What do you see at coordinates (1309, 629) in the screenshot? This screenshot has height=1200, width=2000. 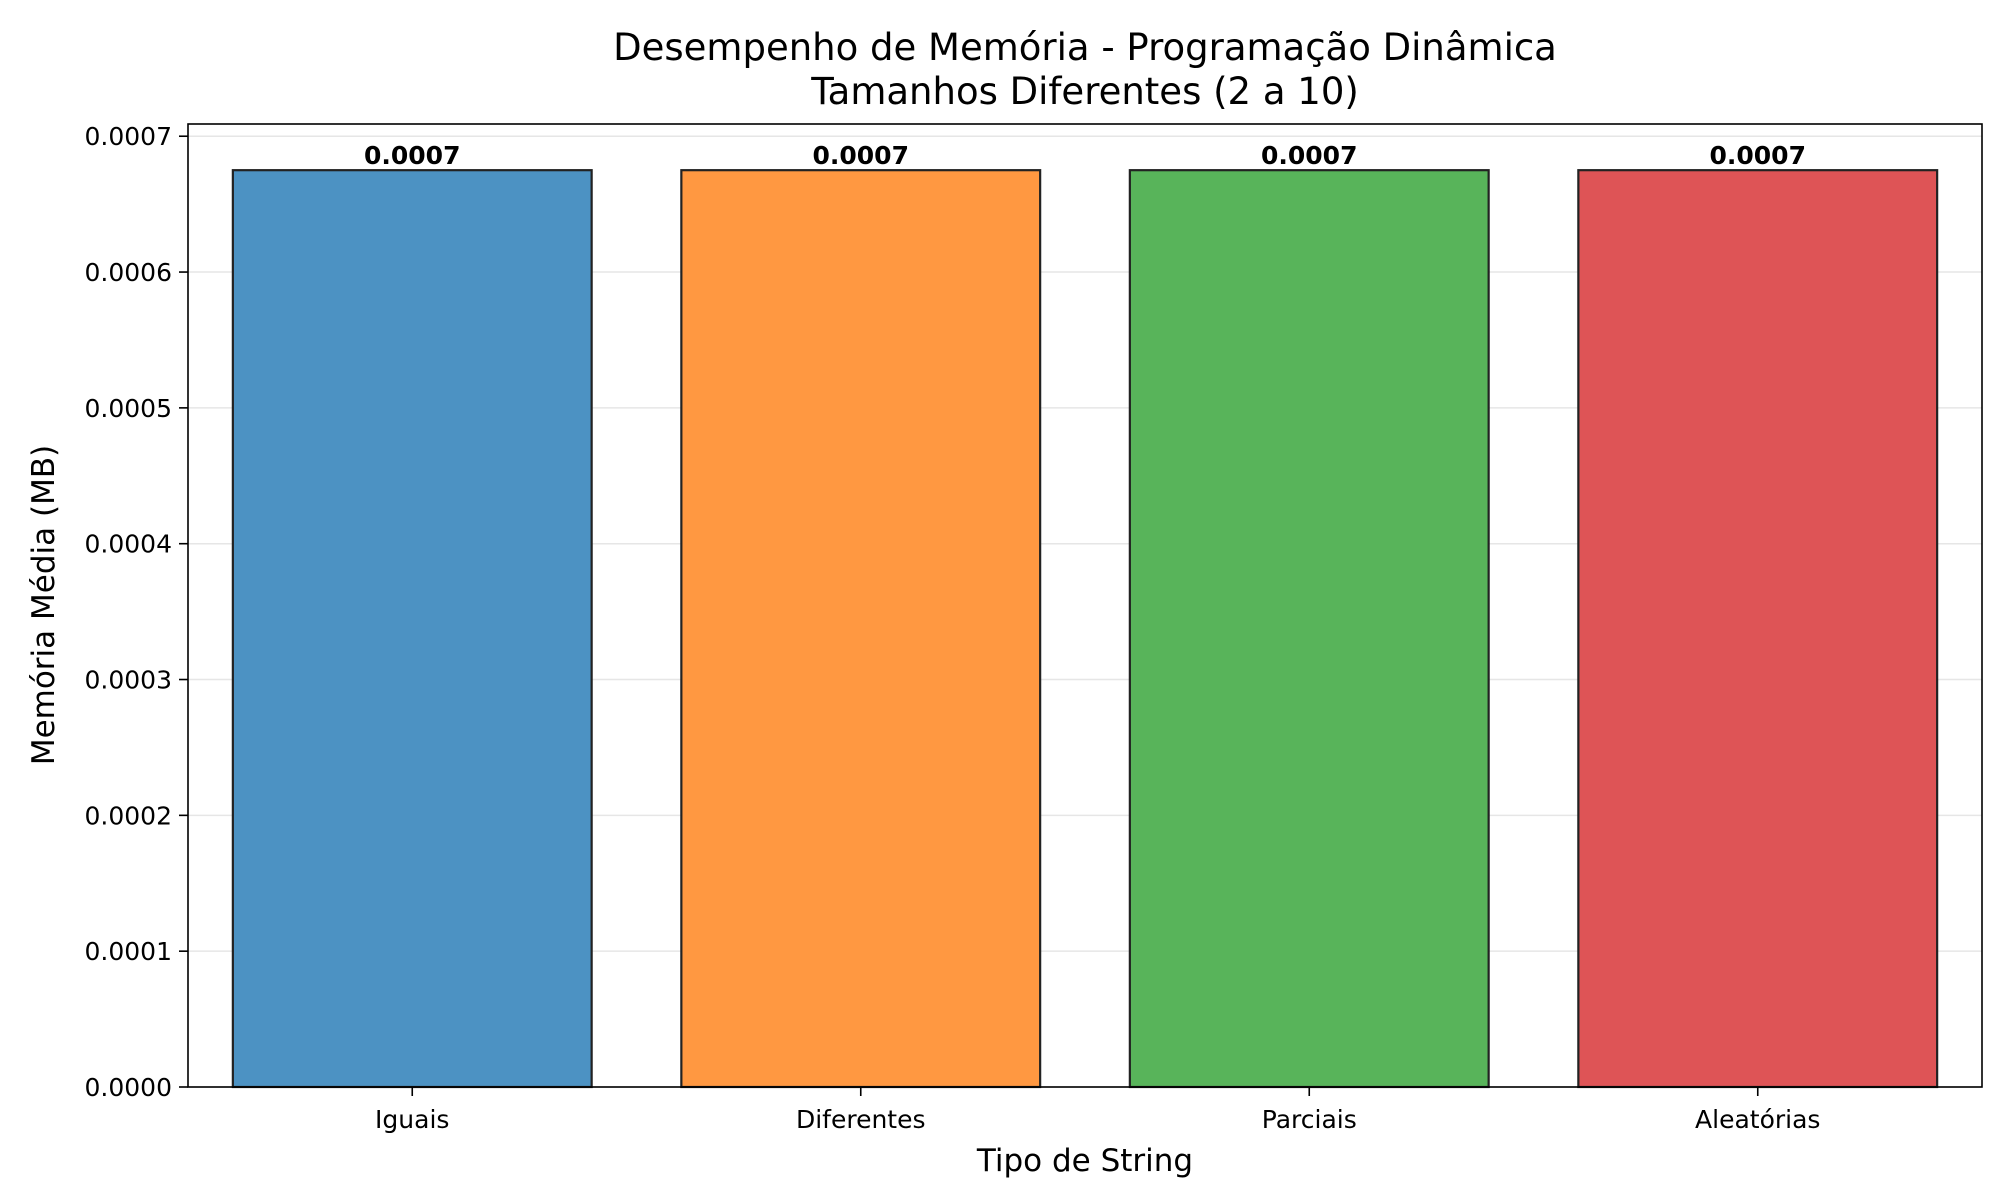 I see `bar-parciais` at bounding box center [1309, 629].